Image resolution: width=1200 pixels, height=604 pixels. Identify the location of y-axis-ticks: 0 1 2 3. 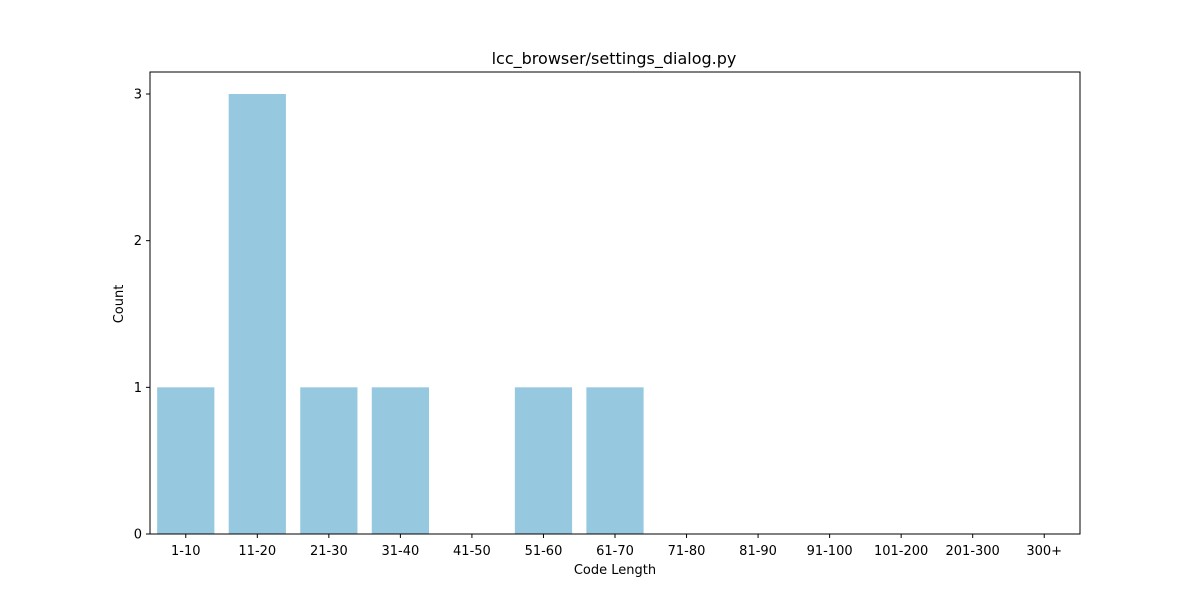
(142, 315).